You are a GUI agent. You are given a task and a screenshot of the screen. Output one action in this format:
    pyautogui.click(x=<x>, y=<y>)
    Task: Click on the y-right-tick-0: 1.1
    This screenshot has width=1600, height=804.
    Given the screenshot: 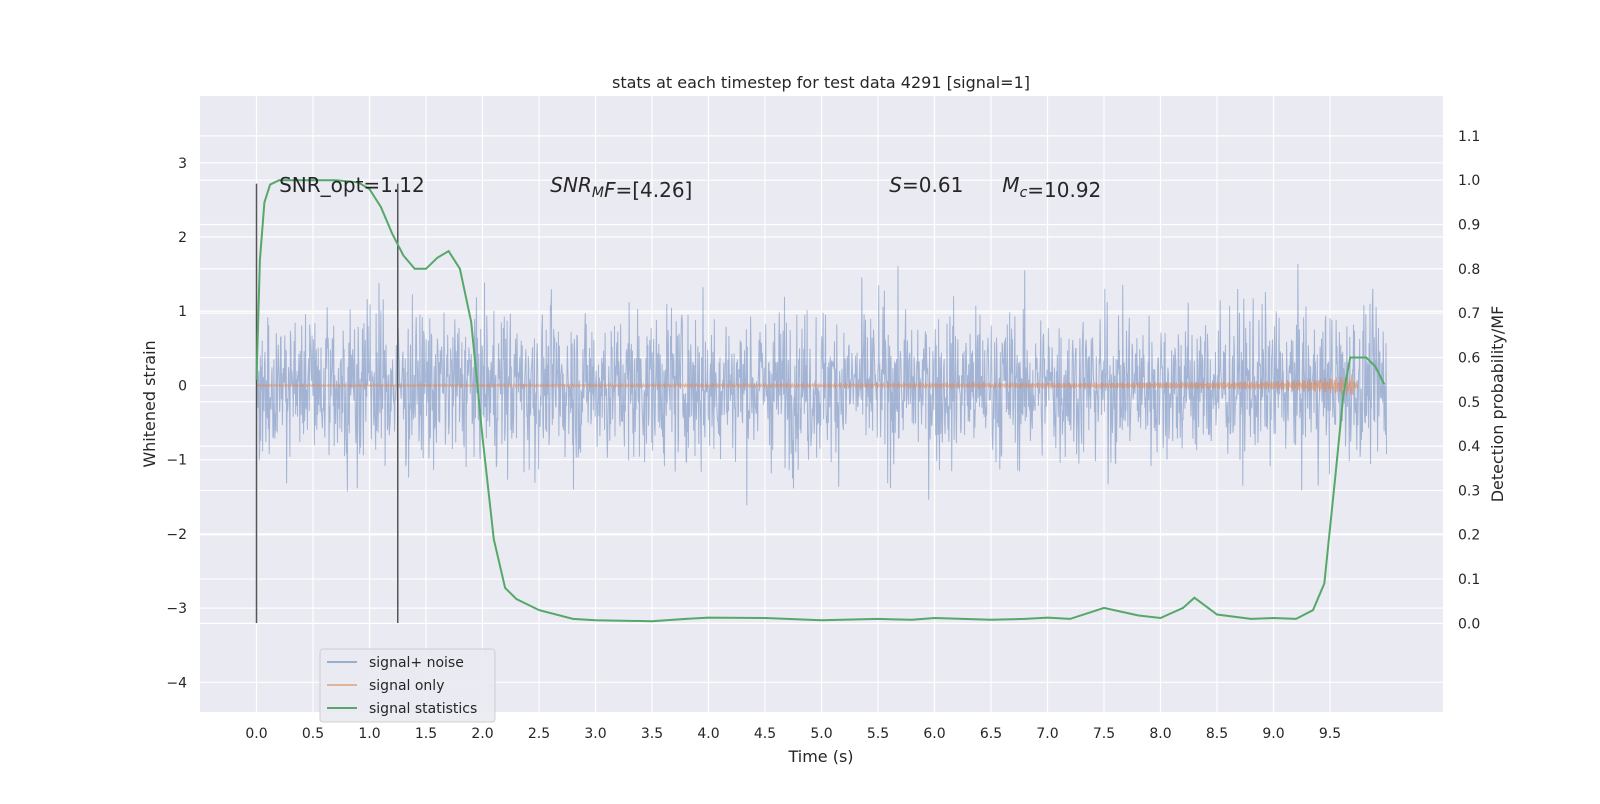 What is the action you would take?
    pyautogui.click(x=1469, y=137)
    